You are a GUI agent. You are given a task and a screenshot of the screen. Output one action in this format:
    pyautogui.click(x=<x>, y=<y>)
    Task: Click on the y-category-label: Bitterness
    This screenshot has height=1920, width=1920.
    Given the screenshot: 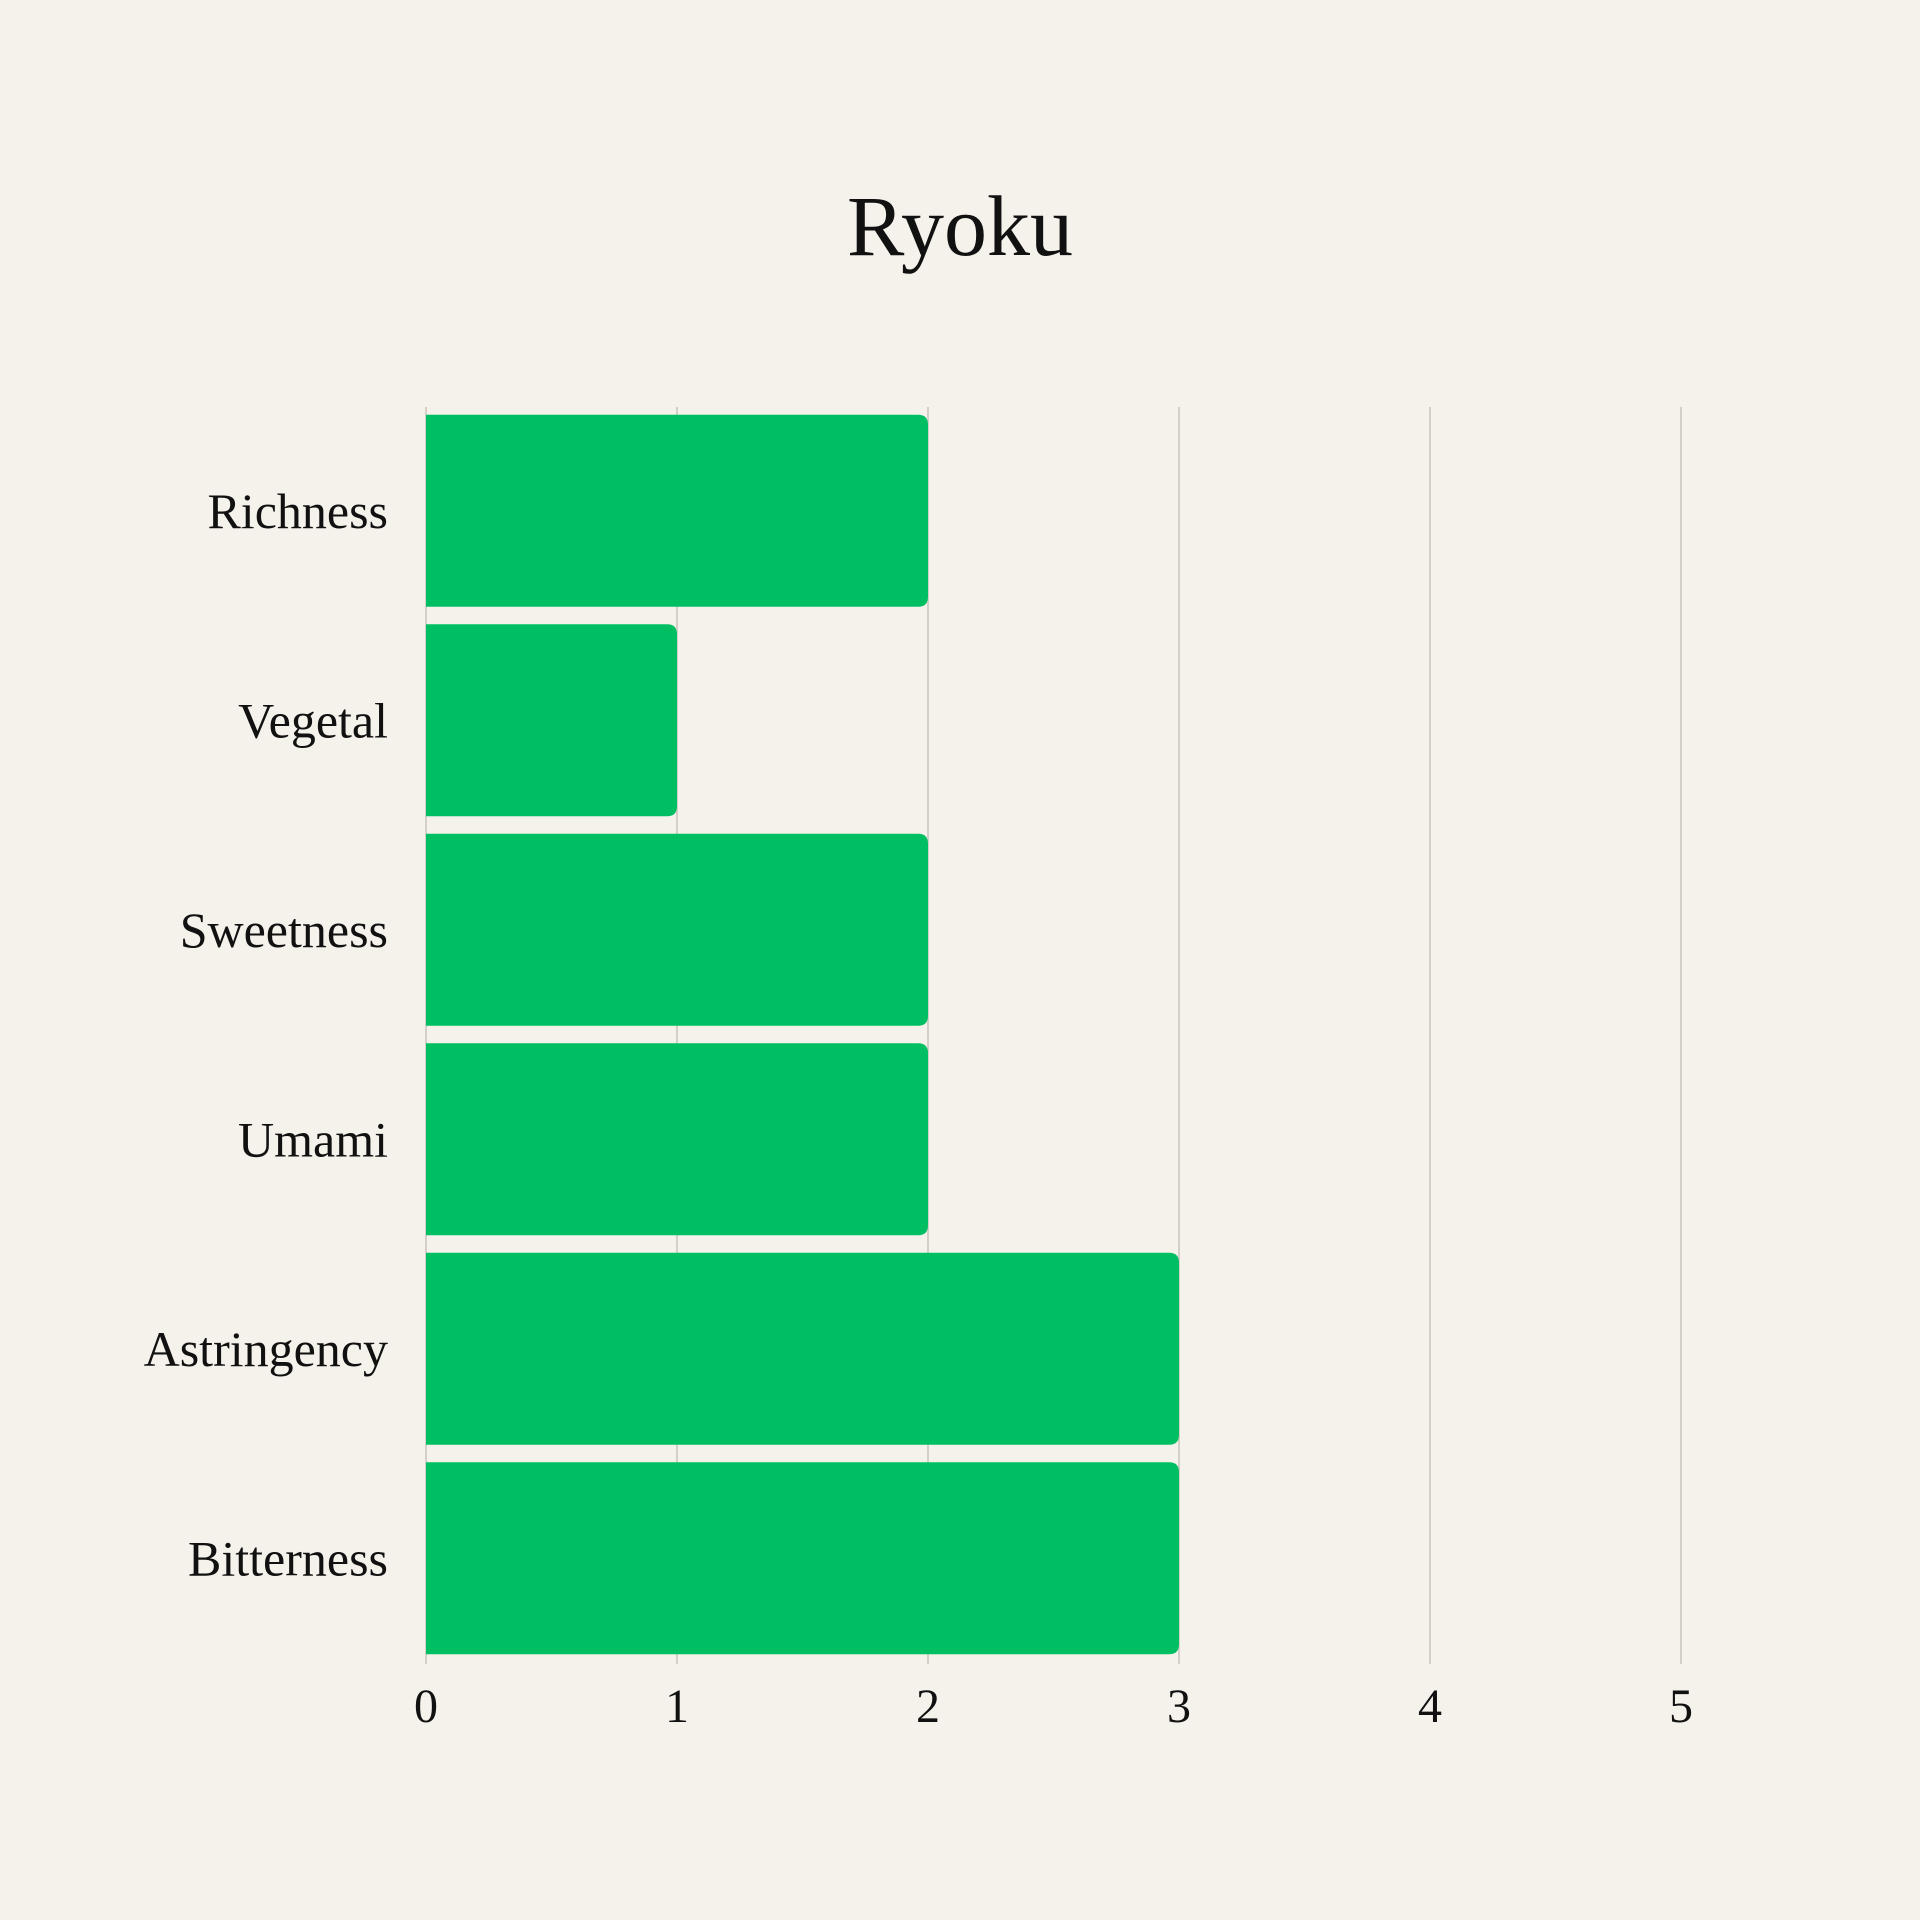 What is the action you would take?
    pyautogui.click(x=288, y=1558)
    